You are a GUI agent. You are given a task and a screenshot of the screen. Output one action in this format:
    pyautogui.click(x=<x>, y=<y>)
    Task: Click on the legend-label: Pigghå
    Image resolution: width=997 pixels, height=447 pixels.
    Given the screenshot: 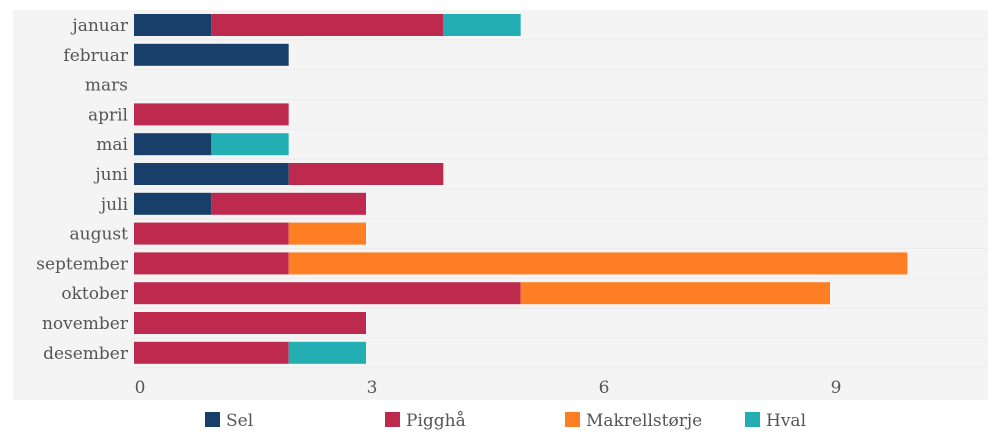 What is the action you would take?
    pyautogui.click(x=436, y=421)
    